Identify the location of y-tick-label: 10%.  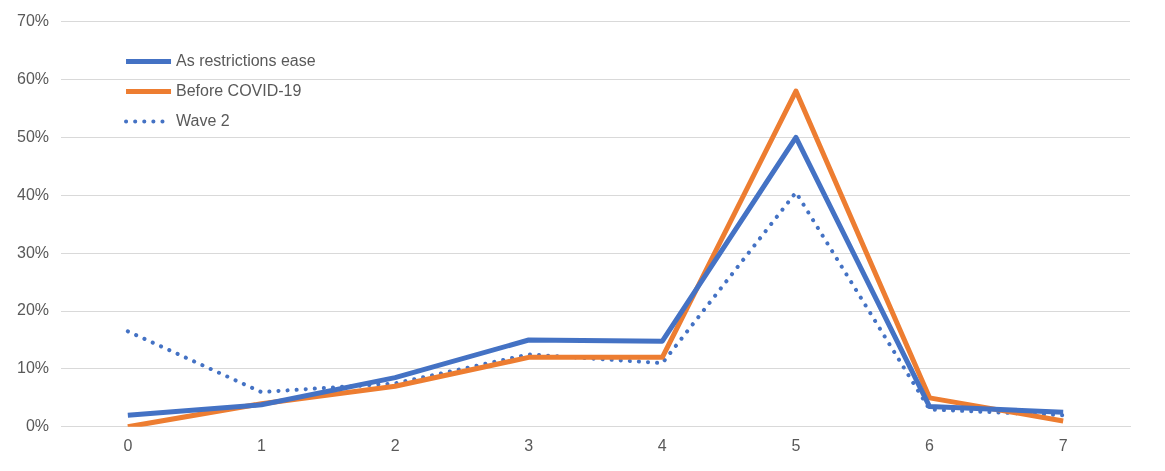
(33, 368).